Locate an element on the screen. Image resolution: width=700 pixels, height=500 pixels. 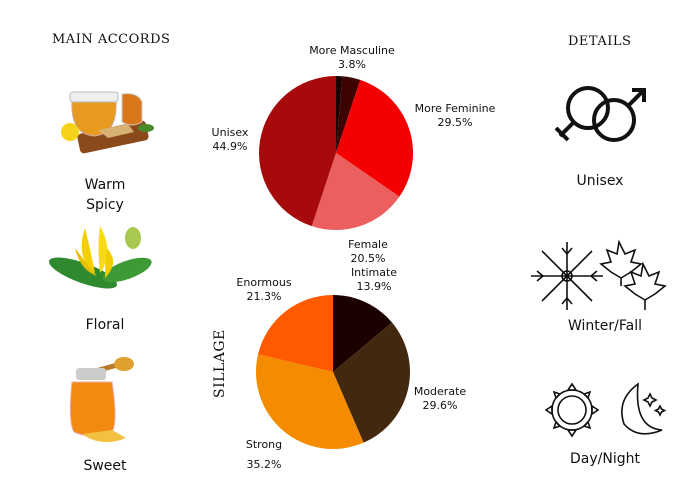
pie-slice-unisex is located at coordinates (297, 151).